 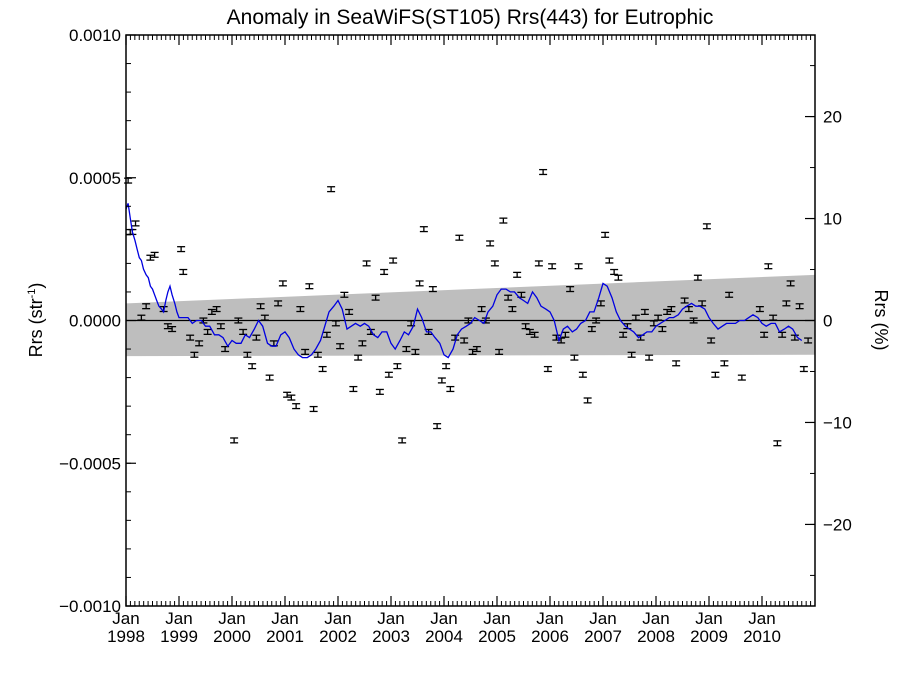 What do you see at coordinates (497, 636) in the screenshot?
I see `x-tick-label-year: 2005` at bounding box center [497, 636].